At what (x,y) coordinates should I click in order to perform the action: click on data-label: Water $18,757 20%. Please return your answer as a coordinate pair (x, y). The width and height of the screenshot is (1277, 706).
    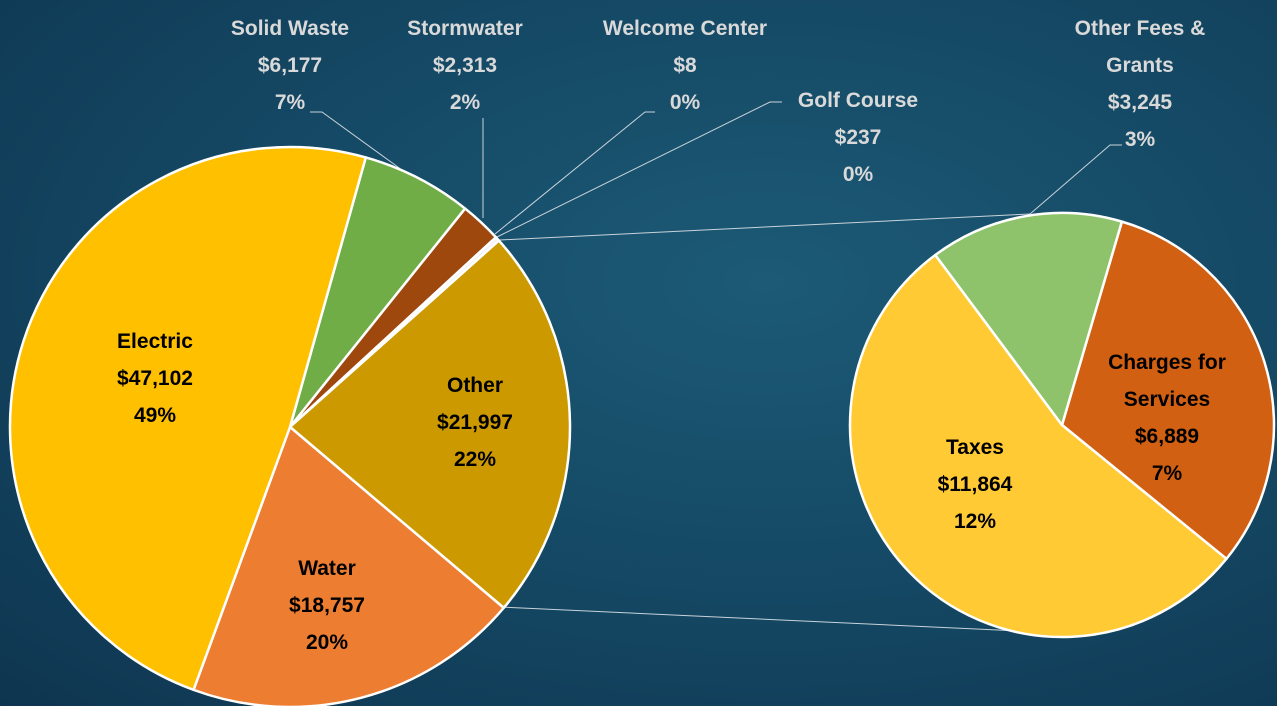
    Looking at the image, I should click on (327, 605).